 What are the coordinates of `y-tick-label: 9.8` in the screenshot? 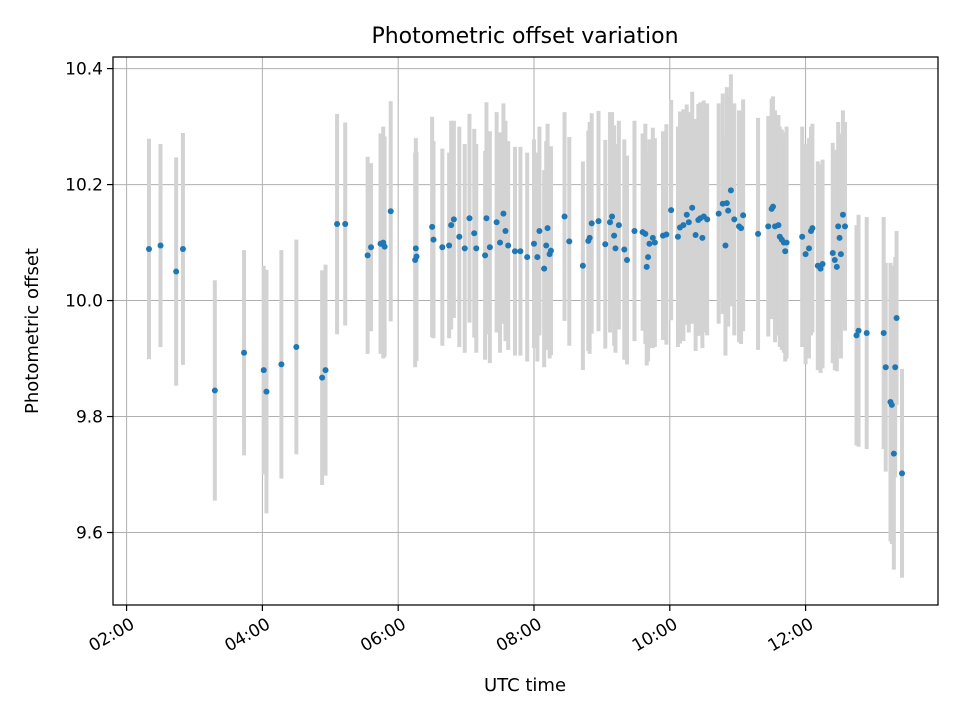 It's located at (89, 418).